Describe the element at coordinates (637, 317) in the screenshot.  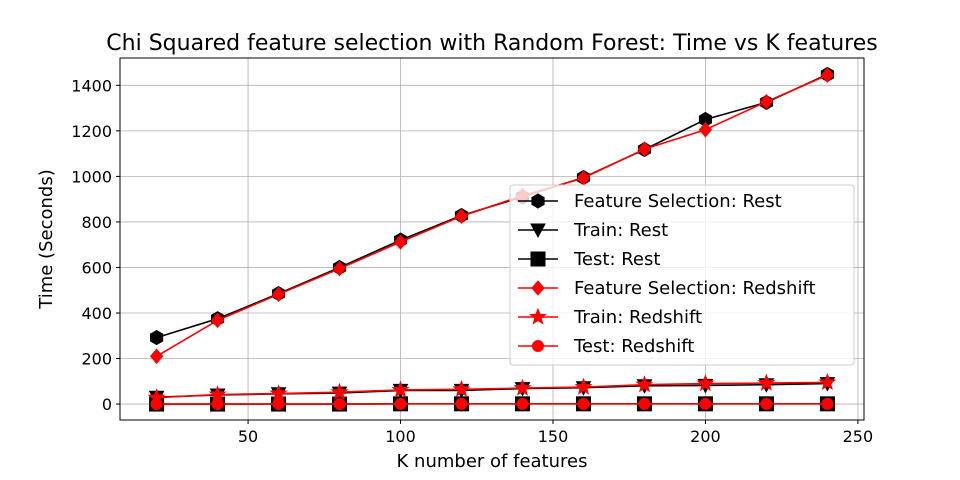
I see `legend-label: Train: Redshift` at that location.